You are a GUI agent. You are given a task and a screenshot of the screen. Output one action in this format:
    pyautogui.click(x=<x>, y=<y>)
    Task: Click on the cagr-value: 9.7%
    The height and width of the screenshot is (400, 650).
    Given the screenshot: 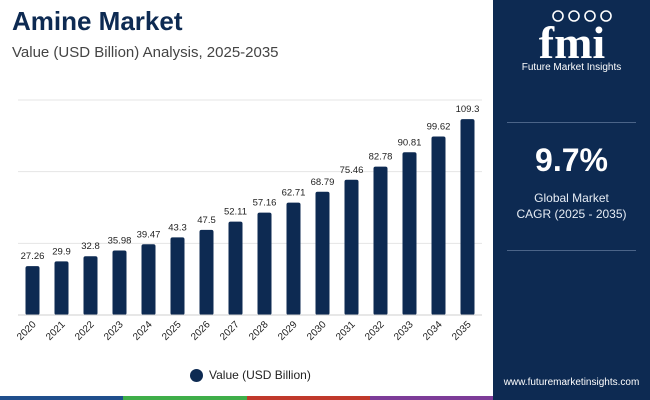 What is the action you would take?
    pyautogui.click(x=571, y=160)
    